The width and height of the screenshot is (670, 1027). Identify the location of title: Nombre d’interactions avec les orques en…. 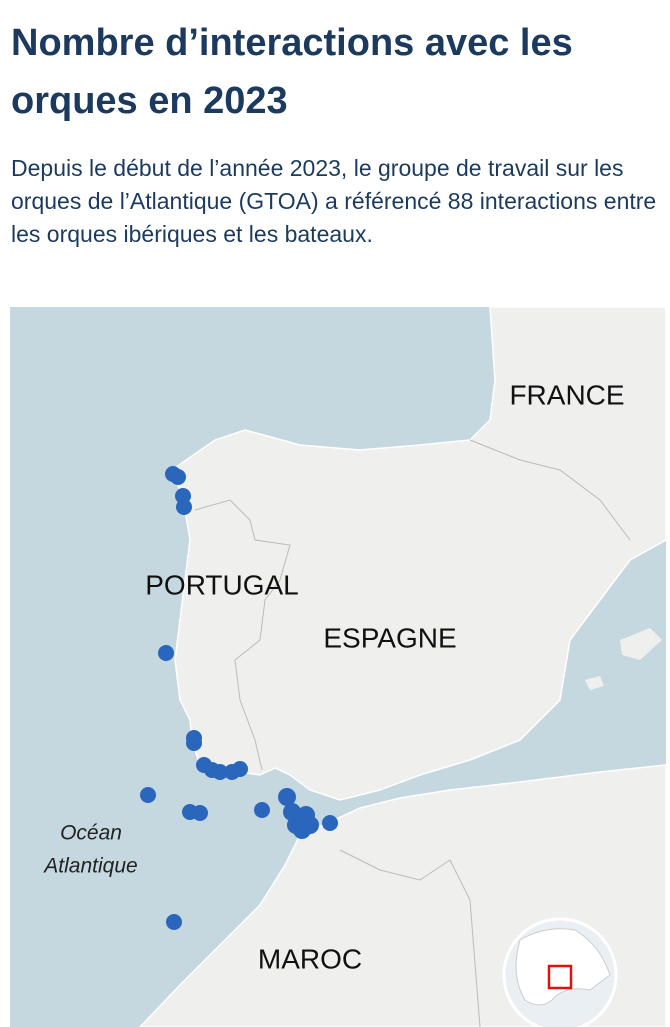
(292, 72).